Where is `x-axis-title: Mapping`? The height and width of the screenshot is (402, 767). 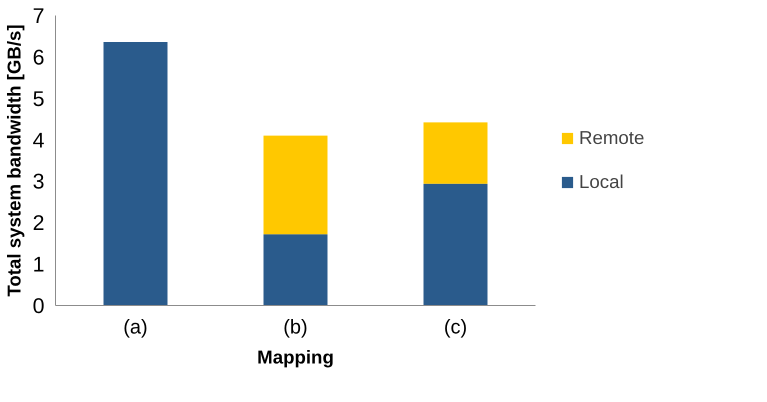 x-axis-title: Mapping is located at coordinates (295, 357).